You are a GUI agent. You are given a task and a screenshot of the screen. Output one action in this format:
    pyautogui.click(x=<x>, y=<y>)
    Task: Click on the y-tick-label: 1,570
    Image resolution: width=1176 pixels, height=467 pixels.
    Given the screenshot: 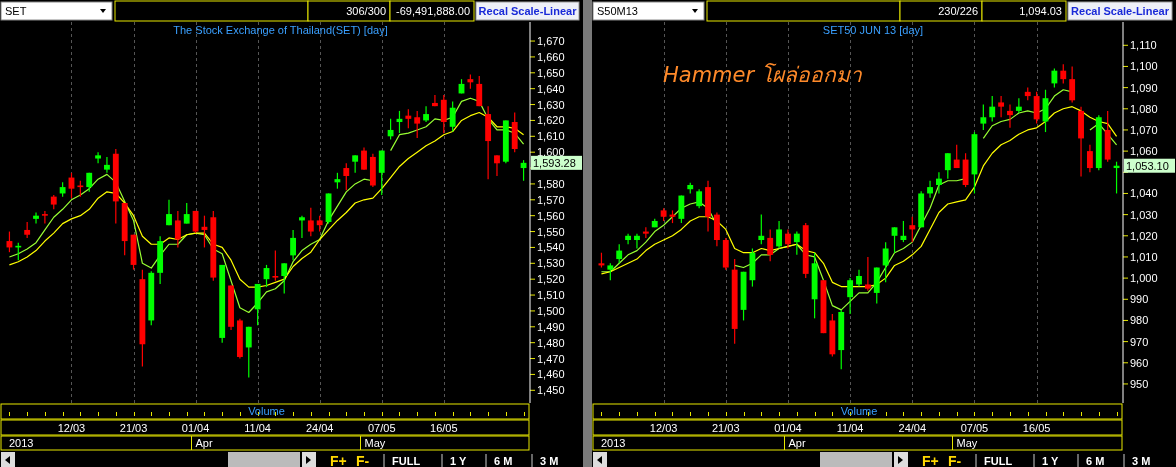 What is the action you would take?
    pyautogui.click(x=551, y=199)
    